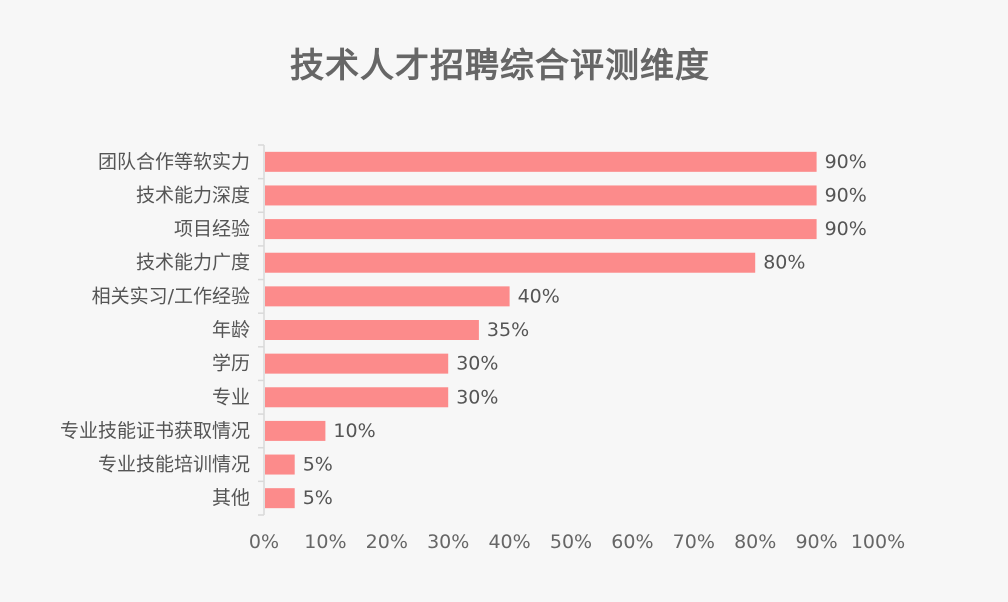 The width and height of the screenshot is (1008, 602). What do you see at coordinates (212, 229) in the screenshot?
I see `category-label: 项目经验` at bounding box center [212, 229].